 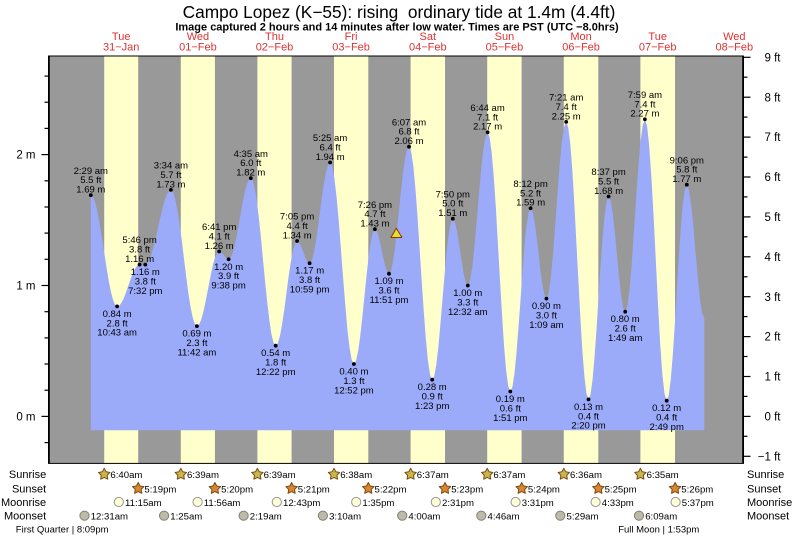 I want to click on svg-text: 1:23 pm, so click(x=432, y=406).